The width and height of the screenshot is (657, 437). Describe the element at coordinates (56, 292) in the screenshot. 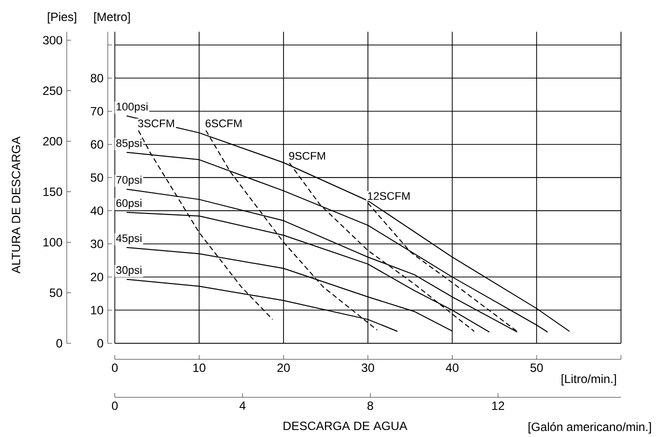

I see `y2-tick-label: 50` at that location.